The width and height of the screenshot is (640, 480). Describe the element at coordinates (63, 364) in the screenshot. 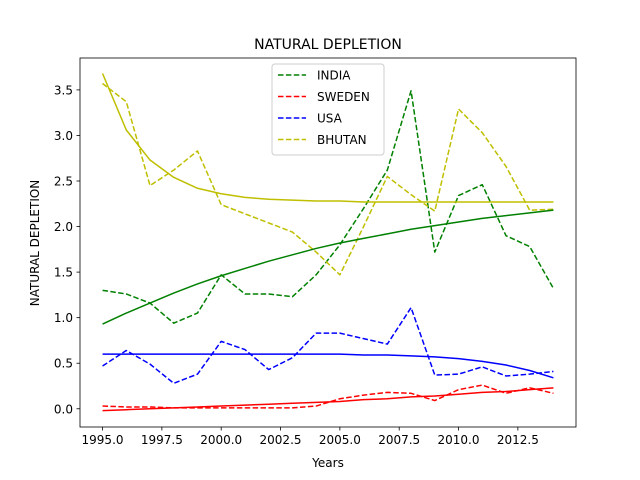

I see `y-tick-label: 0.5` at that location.